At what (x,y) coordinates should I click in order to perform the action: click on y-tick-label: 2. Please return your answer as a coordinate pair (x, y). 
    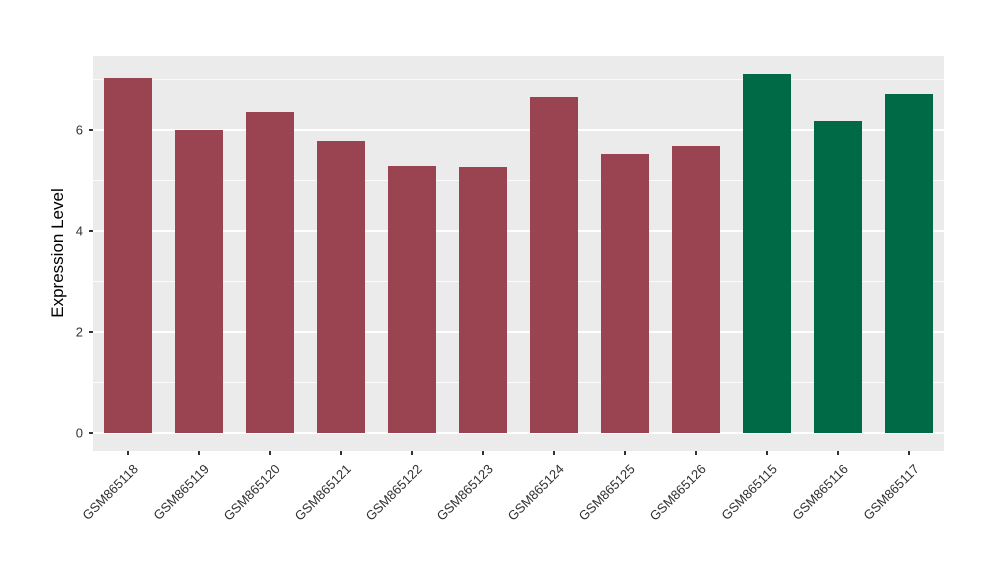
    Looking at the image, I should click on (79, 332).